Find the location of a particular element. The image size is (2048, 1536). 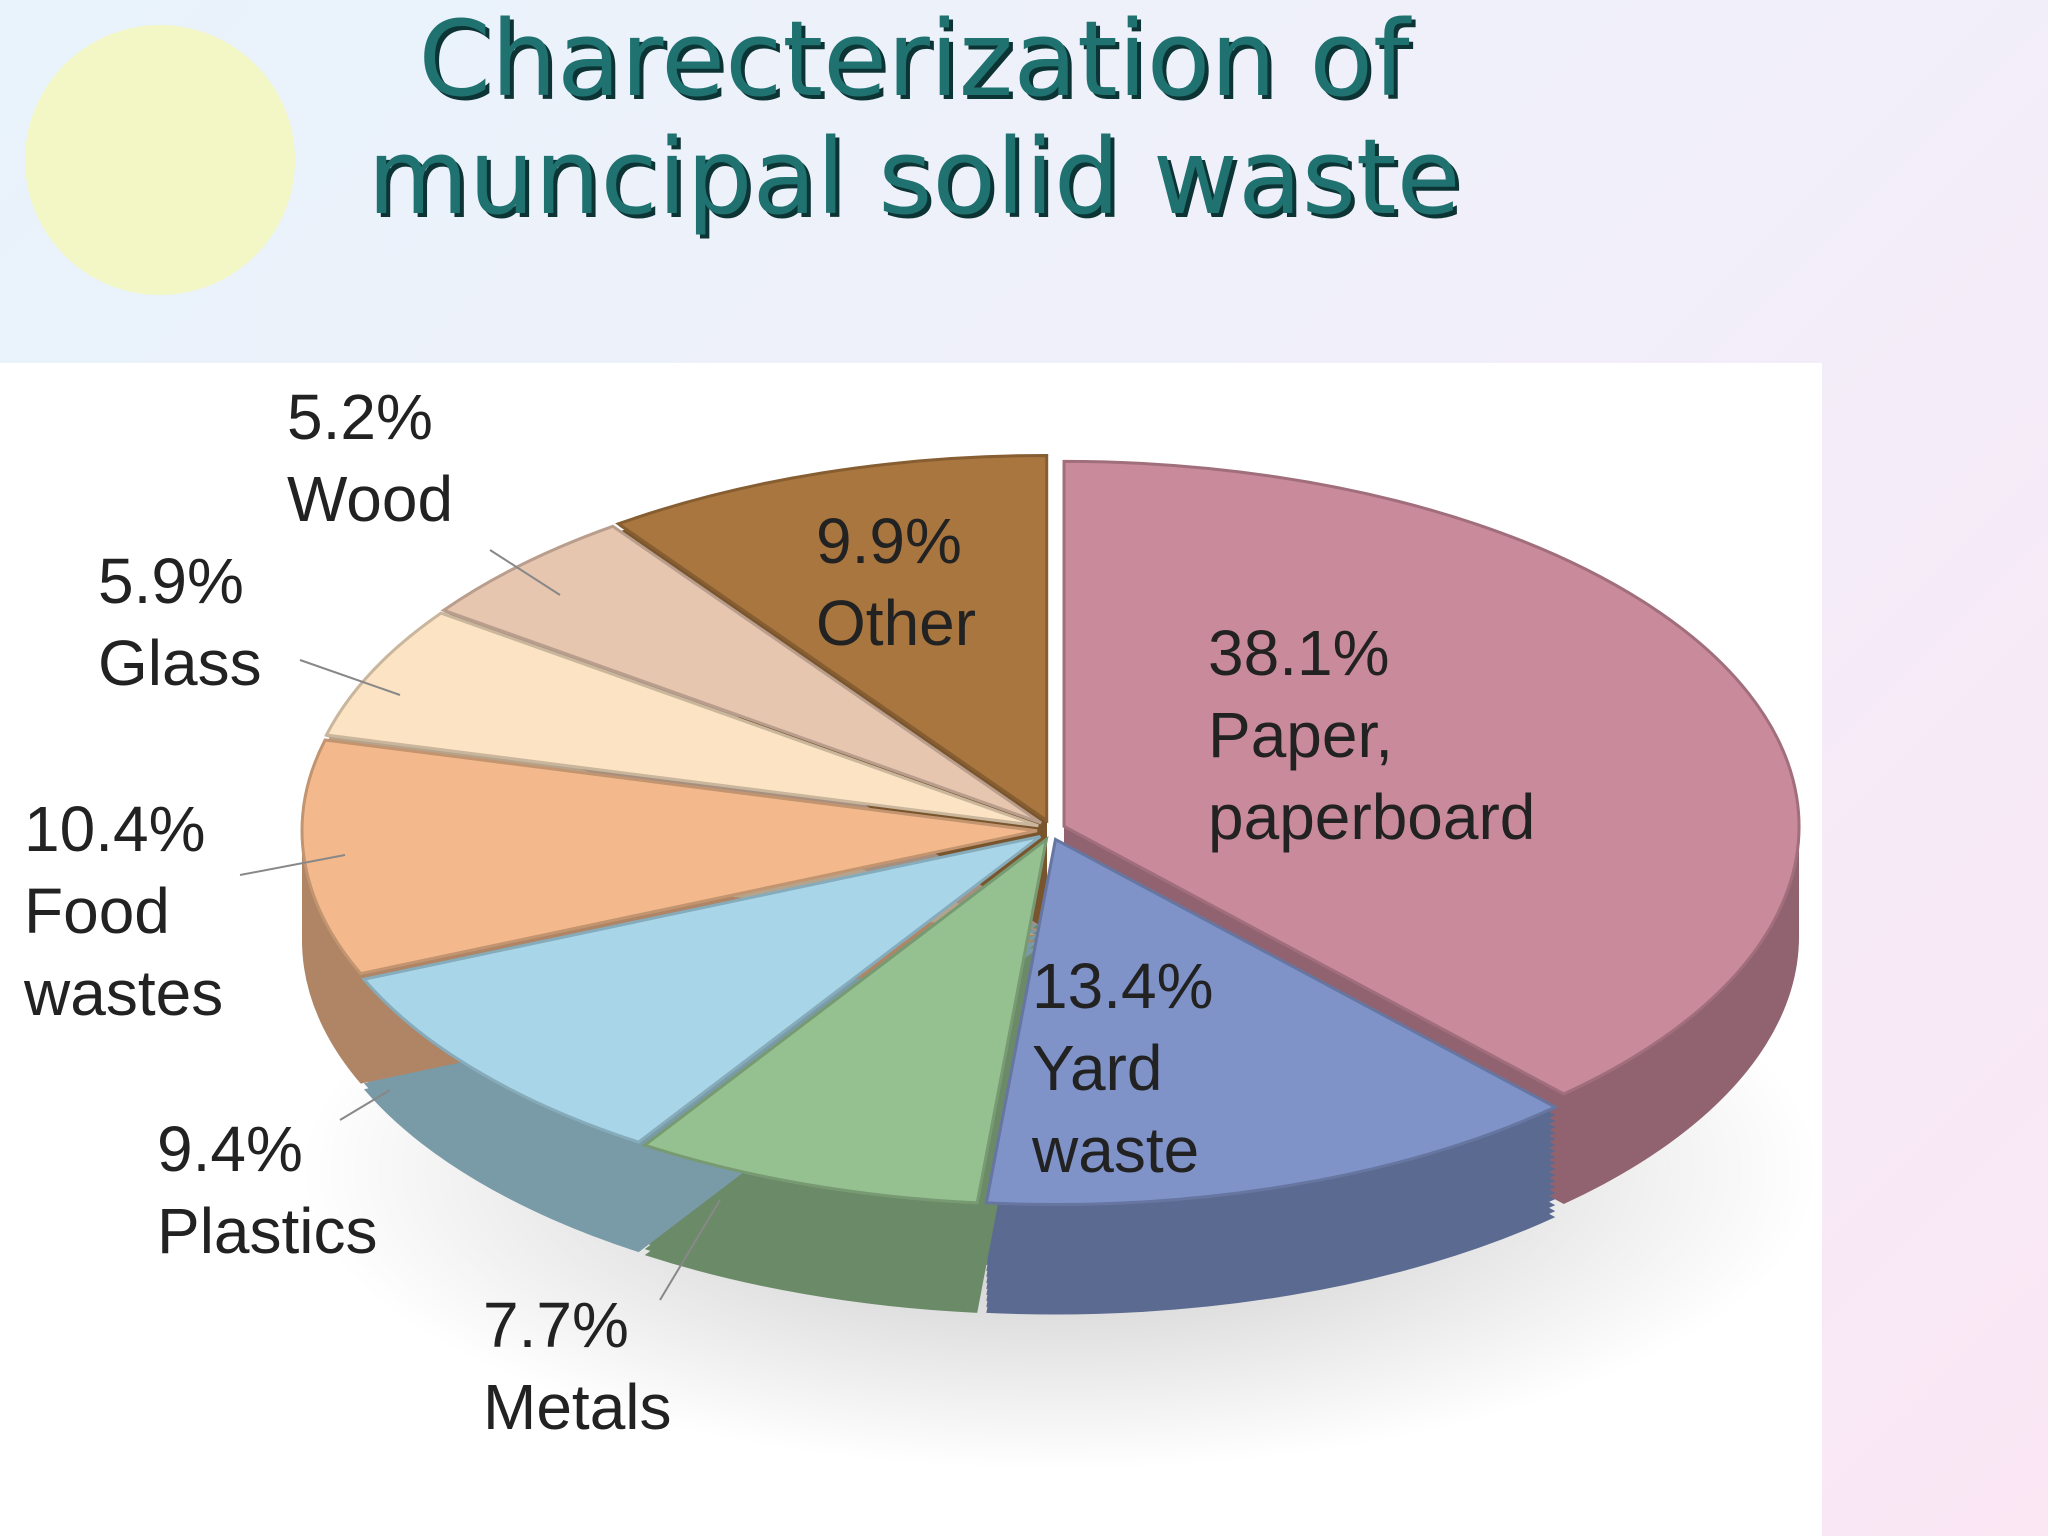

slice-label: 10.4% Food wastes is located at coordinates (139, 911).